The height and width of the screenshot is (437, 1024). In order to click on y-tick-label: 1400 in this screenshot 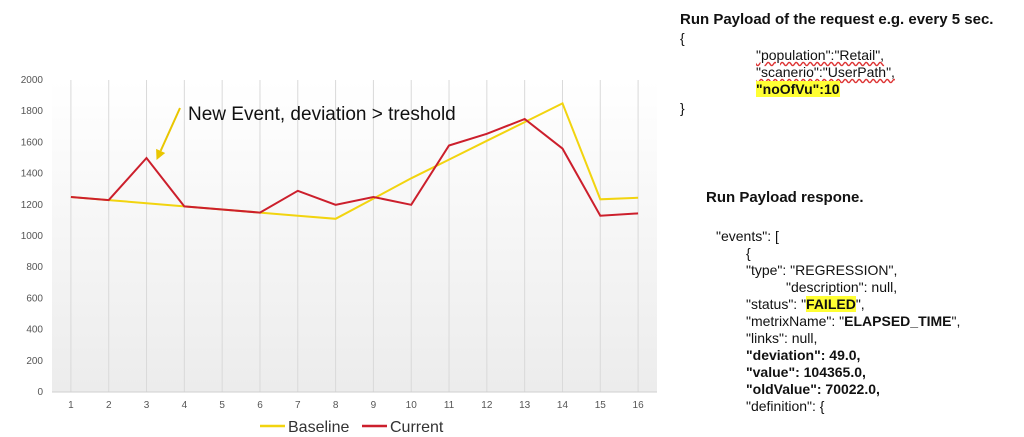, I will do `click(32, 174)`.